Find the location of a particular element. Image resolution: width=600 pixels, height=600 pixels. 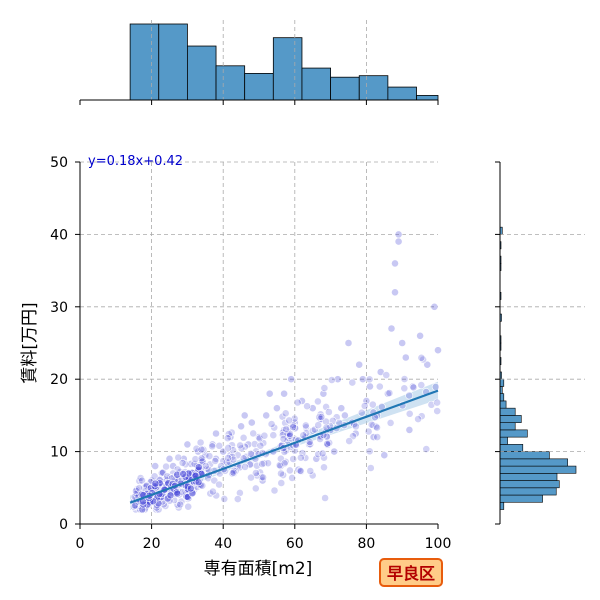

district-badge-label: 早良区 is located at coordinates (411, 573).